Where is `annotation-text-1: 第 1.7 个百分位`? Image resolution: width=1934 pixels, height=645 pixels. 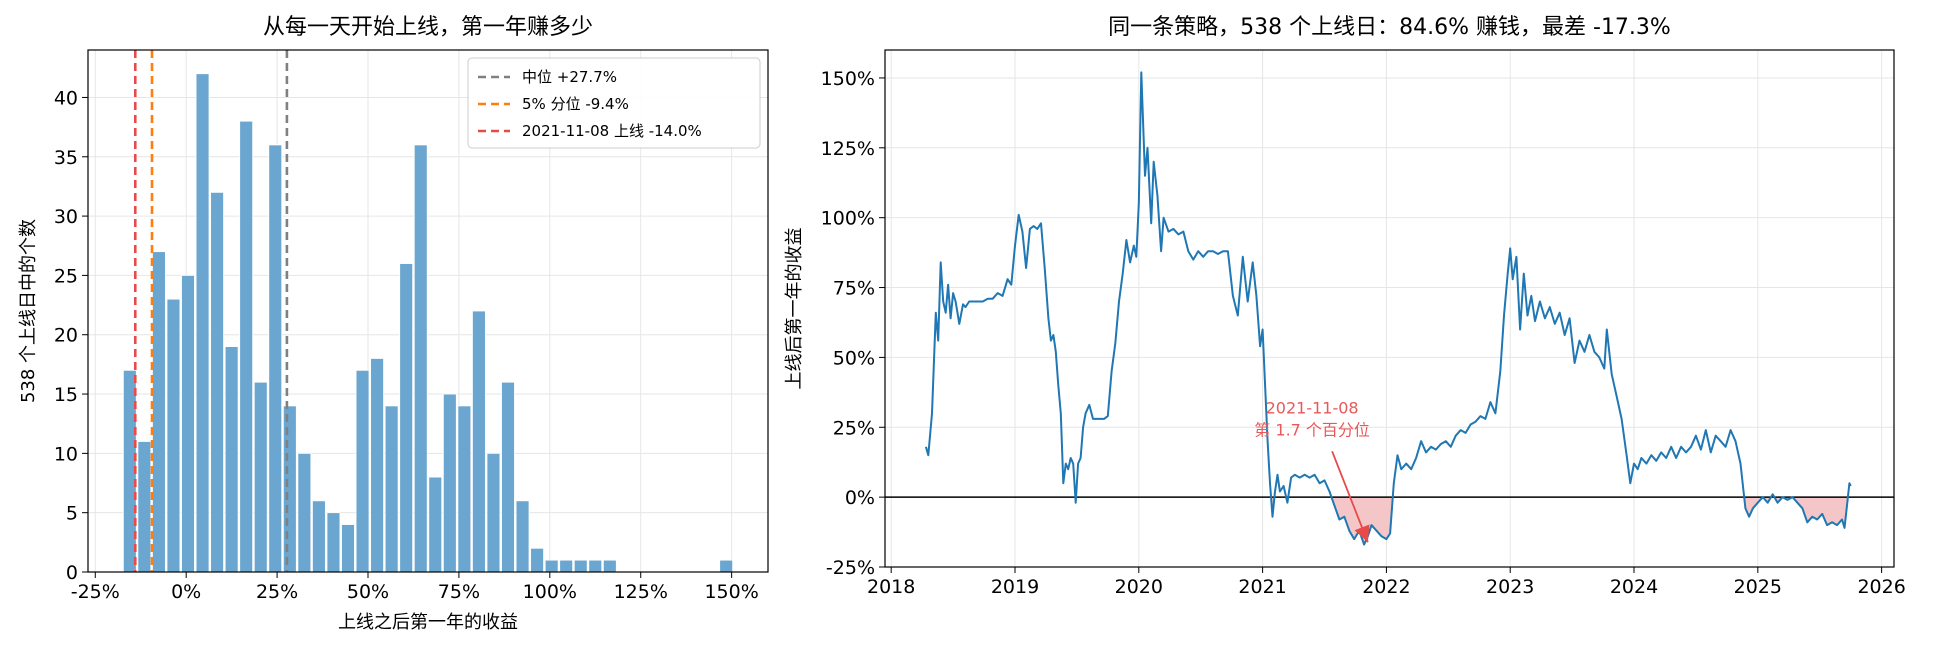 annotation-text-1: 第 1.7 个百分位 is located at coordinates (1312, 429).